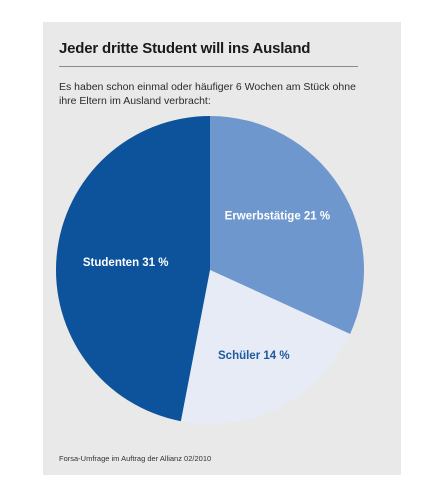 This screenshot has height=496, width=425. Describe the element at coordinates (185, 48) in the screenshot. I see `chart-title: Jeder dritte Student will ins Ausland` at that location.